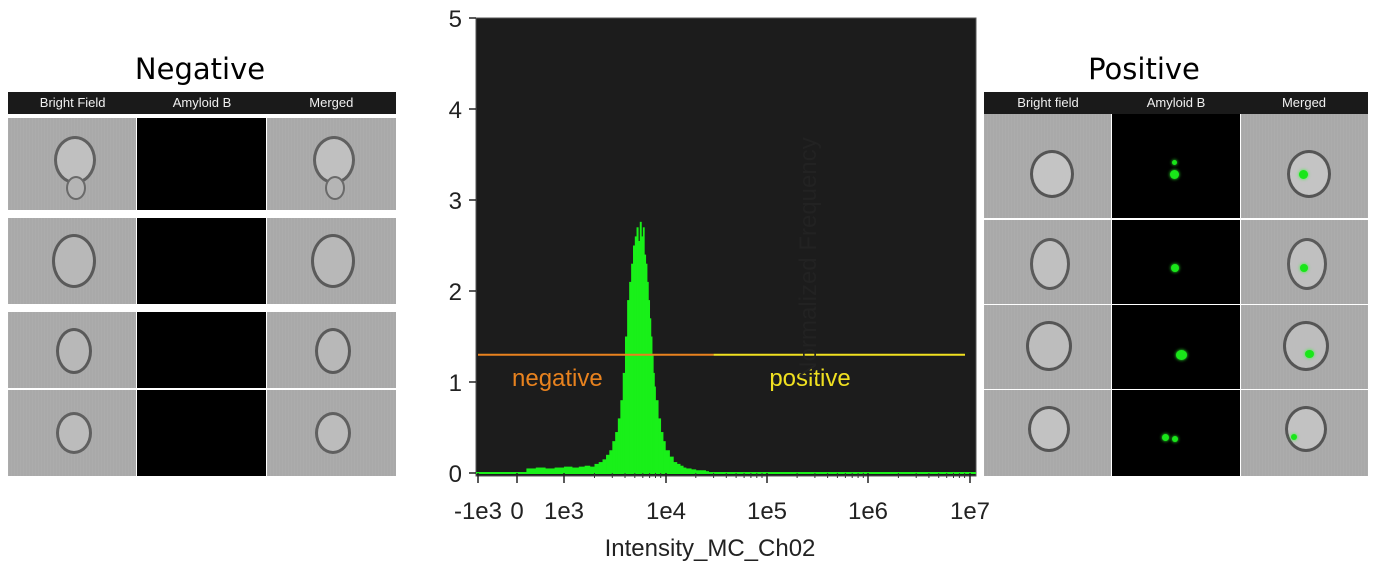 This screenshot has width=1377, height=564. What do you see at coordinates (462, 247) in the screenshot?
I see `y-axis-ticks: 0 1 2 3 4 5` at bounding box center [462, 247].